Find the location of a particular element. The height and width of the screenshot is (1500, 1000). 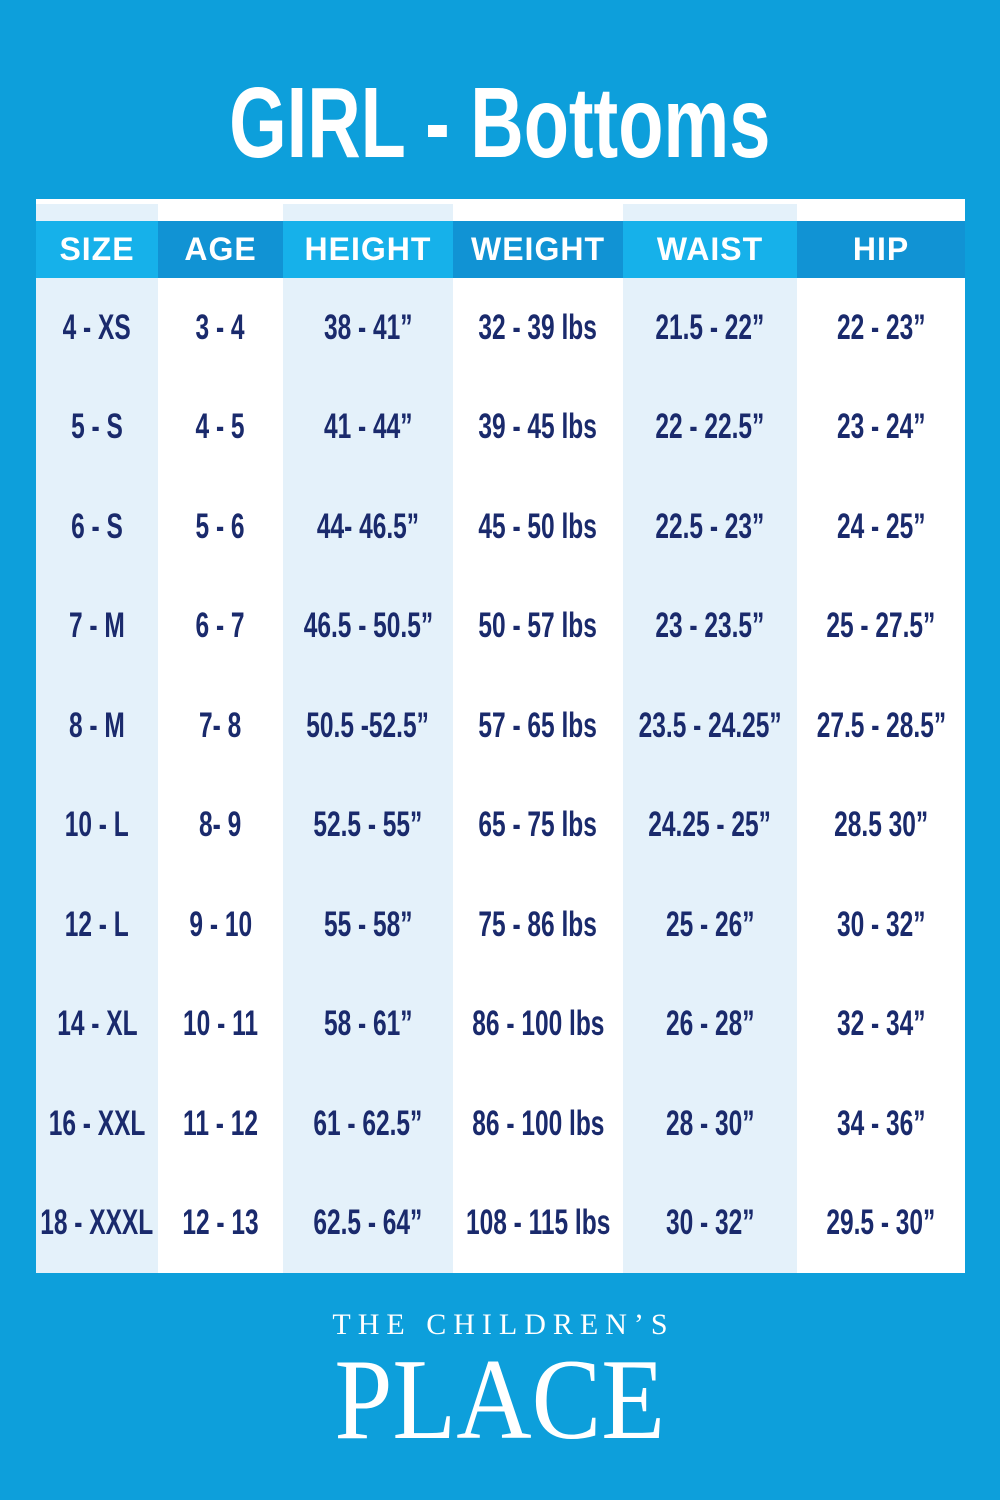

cell-text: 55 - 58” is located at coordinates (368, 924).